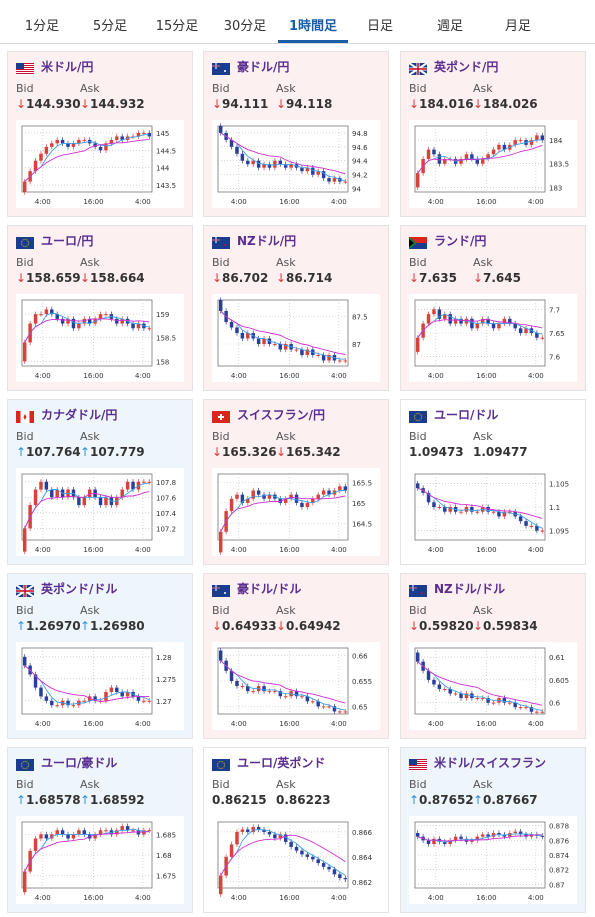  I want to click on pair-name-link: 米ドル/円, so click(67, 67).